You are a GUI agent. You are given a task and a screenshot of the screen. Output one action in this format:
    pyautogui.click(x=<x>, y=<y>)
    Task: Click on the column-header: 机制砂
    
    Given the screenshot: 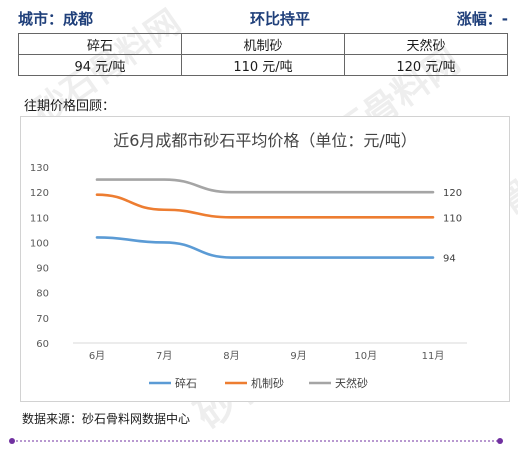 What is the action you would take?
    pyautogui.click(x=263, y=44)
    